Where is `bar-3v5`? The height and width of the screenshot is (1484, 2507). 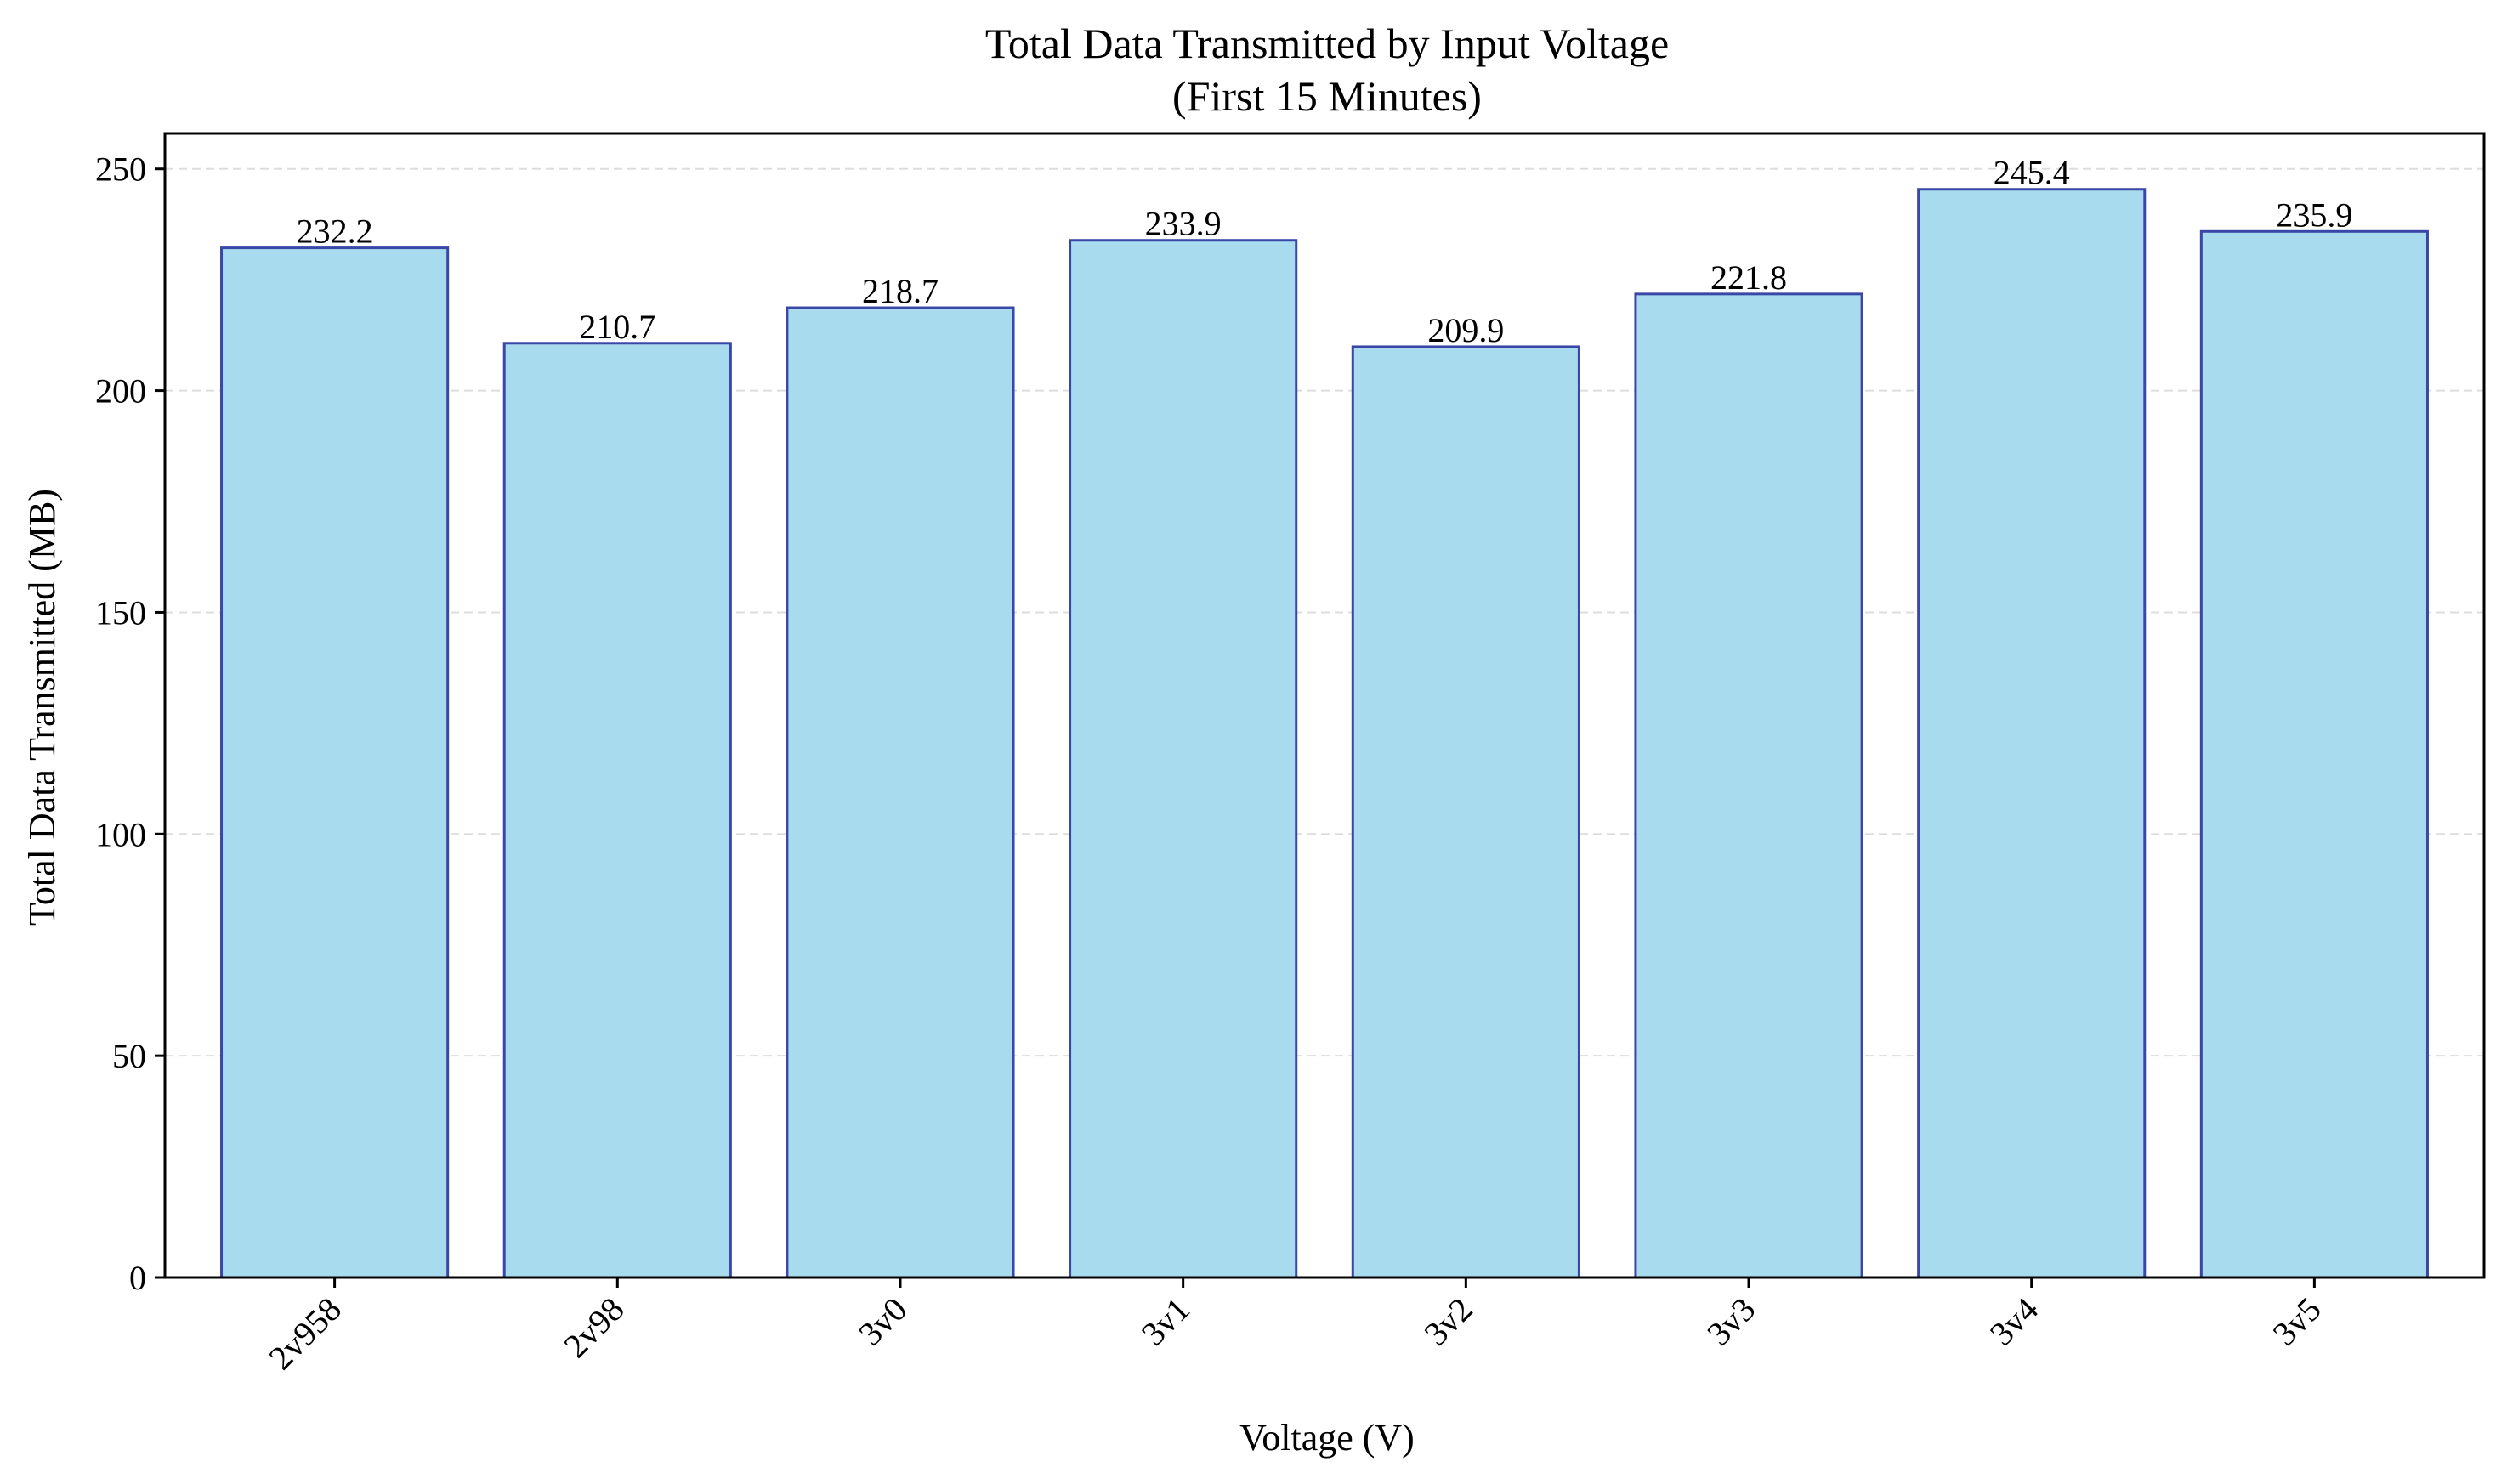
bar-3v5 is located at coordinates (2314, 754).